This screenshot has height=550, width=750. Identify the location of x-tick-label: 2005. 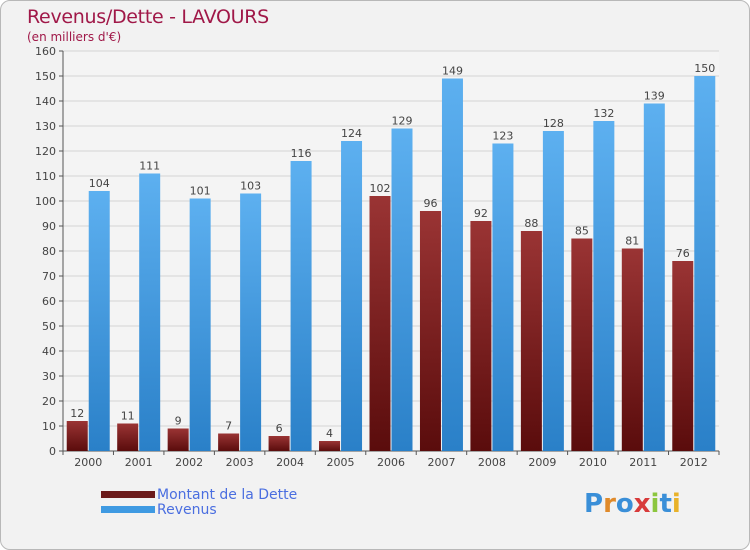
(341, 462).